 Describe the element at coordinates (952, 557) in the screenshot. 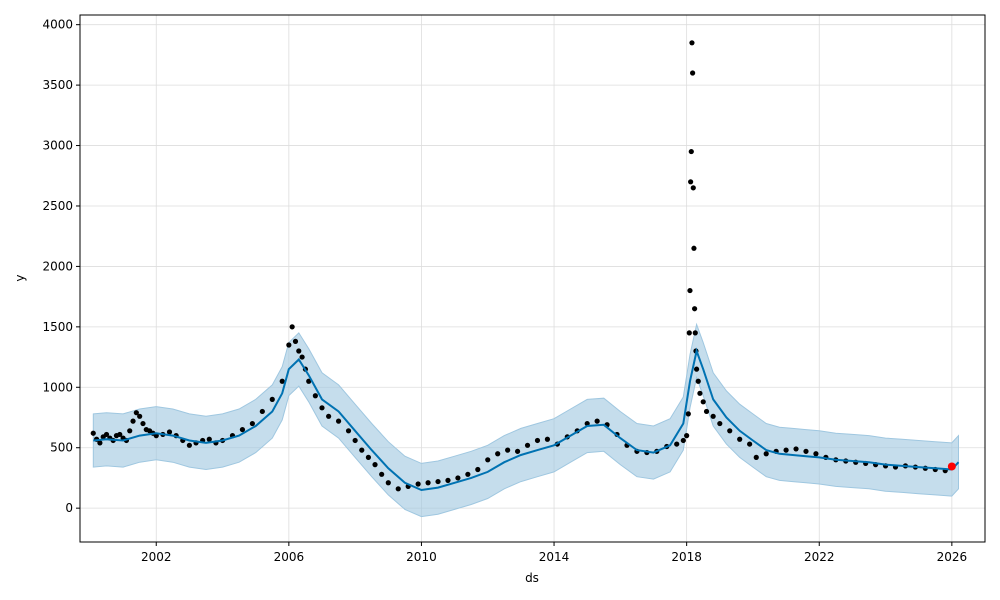

I see `x-tick-label: 2026` at that location.